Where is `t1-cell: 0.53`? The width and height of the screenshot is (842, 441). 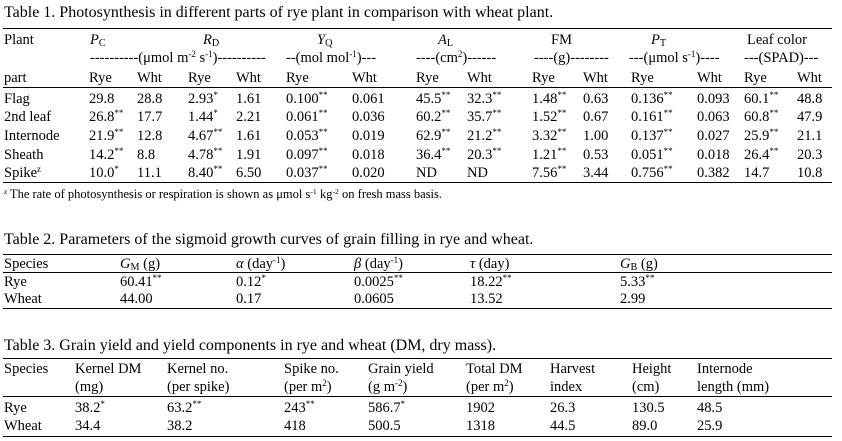
t1-cell: 0.53 is located at coordinates (596, 155).